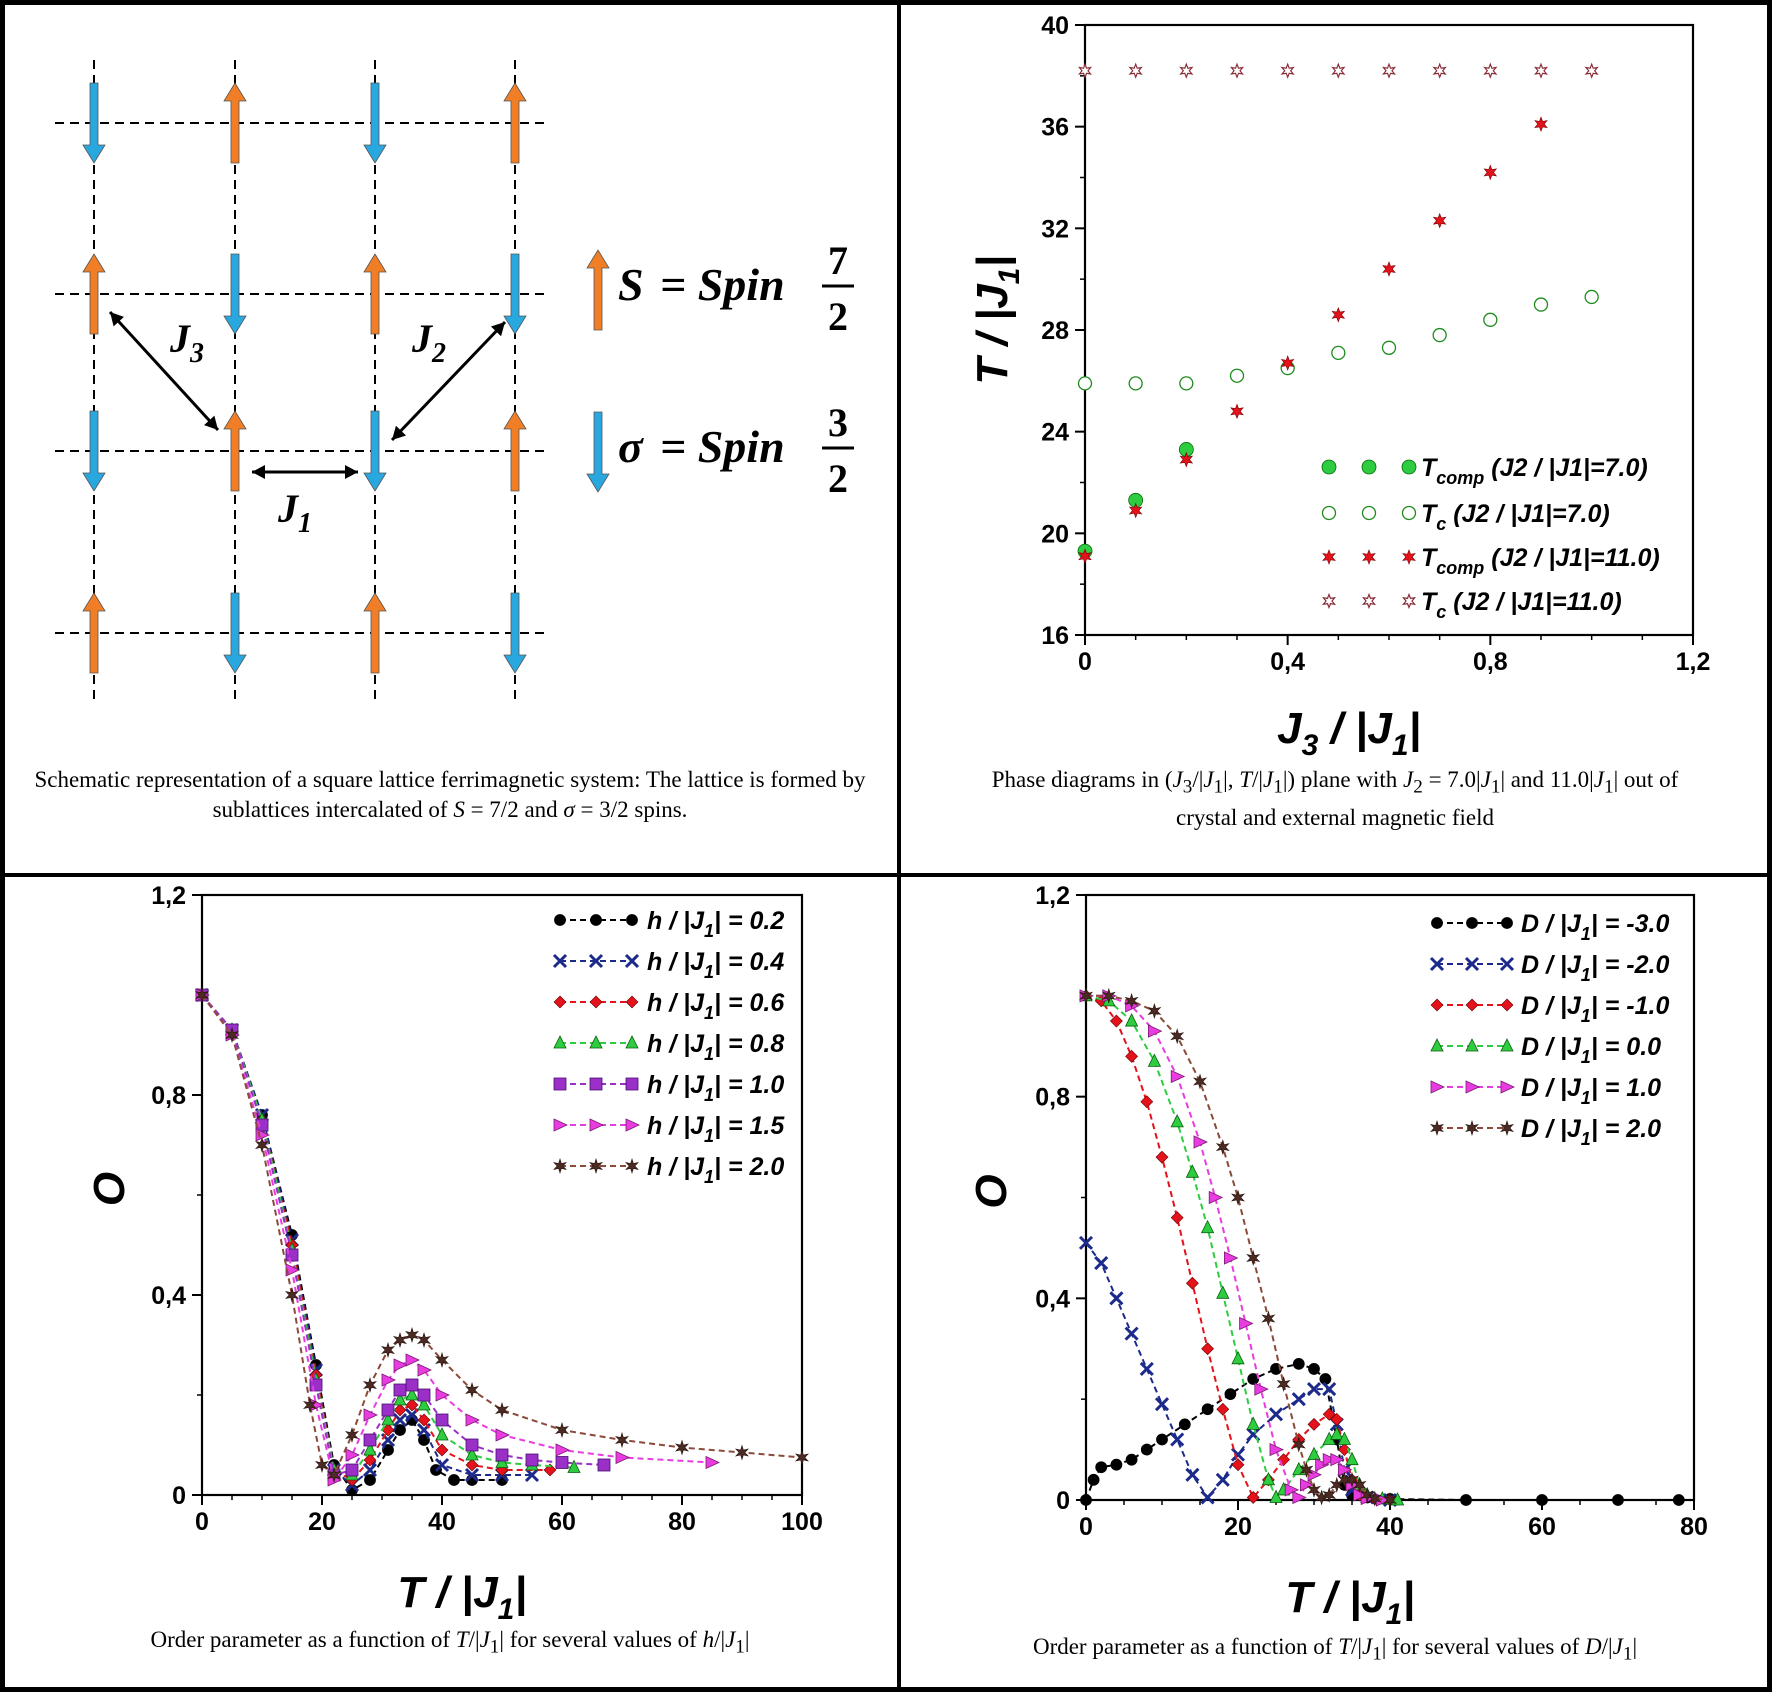 The height and width of the screenshot is (1692, 1772). What do you see at coordinates (1052, 896) in the screenshot?
I see `y-tick-label: 1,2` at bounding box center [1052, 896].